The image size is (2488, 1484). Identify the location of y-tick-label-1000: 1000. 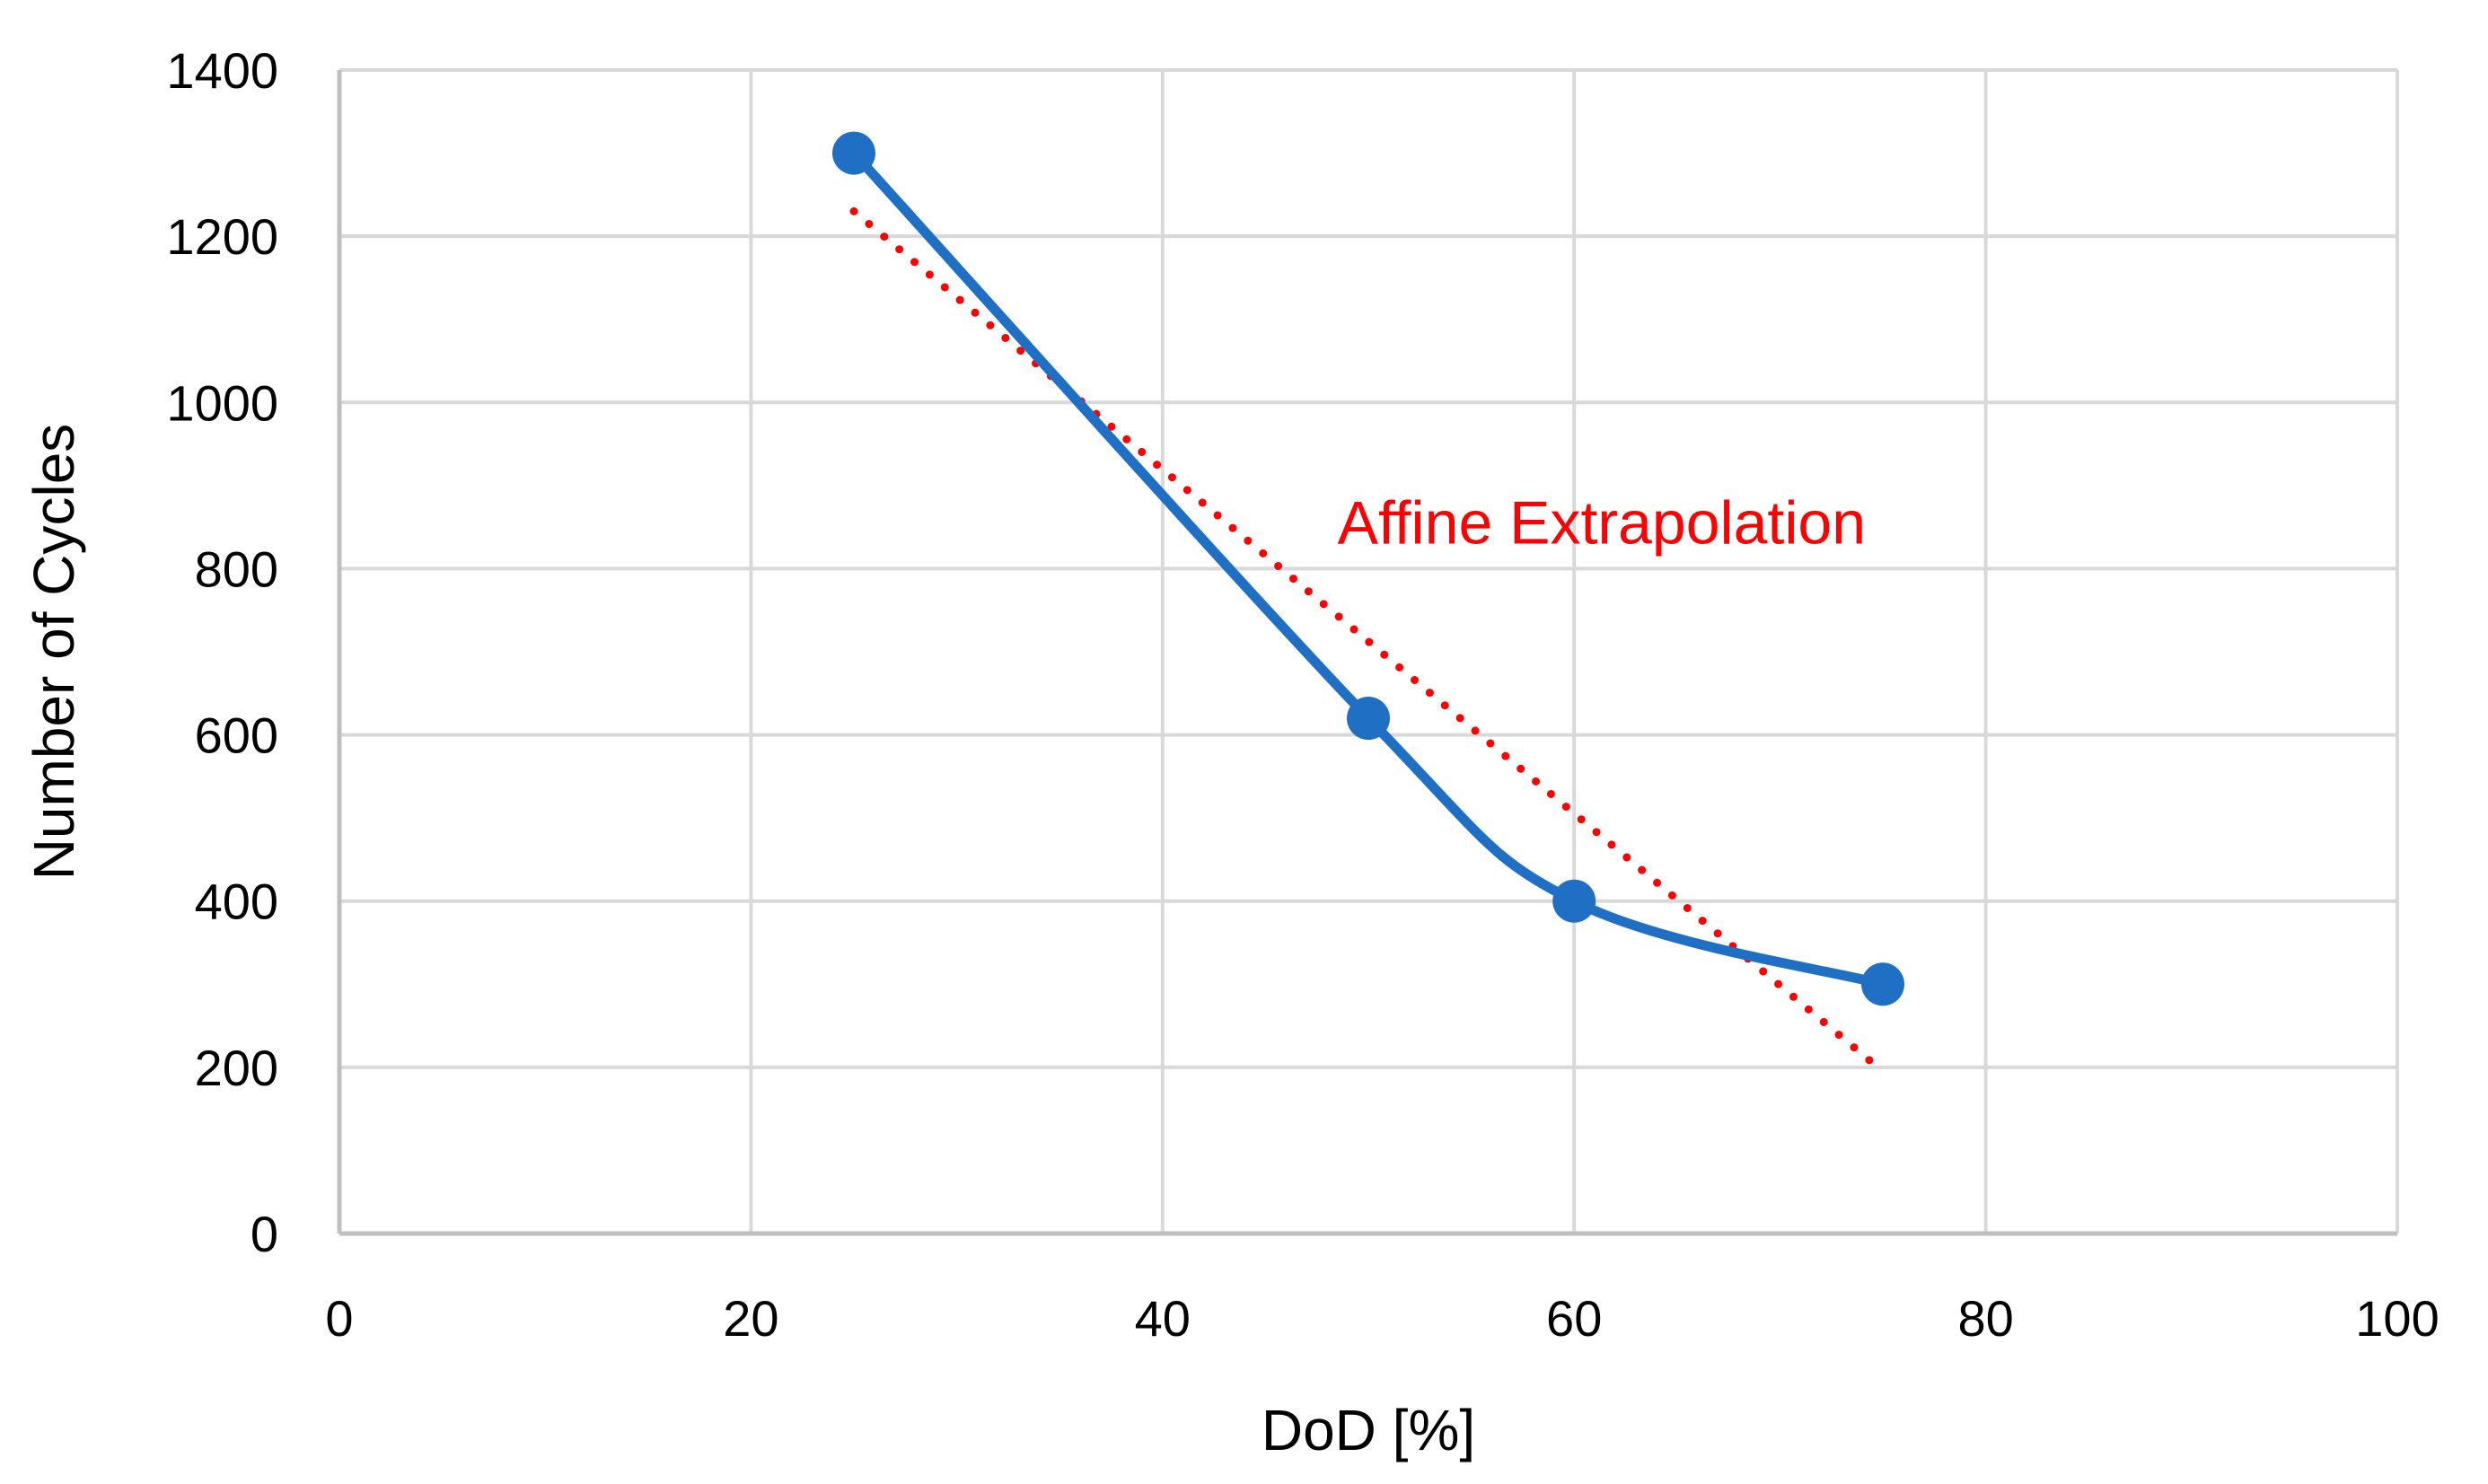
(222, 402).